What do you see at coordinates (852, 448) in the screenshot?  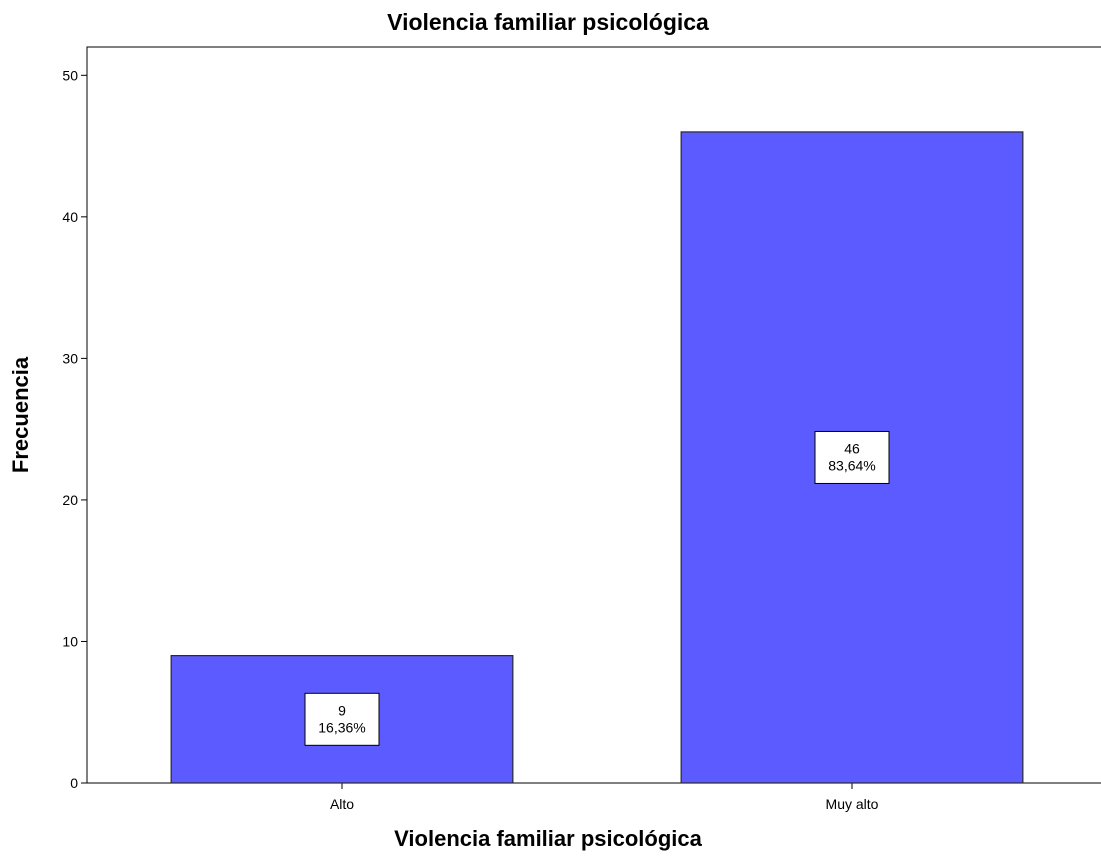 I see `data-label-count: 46` at bounding box center [852, 448].